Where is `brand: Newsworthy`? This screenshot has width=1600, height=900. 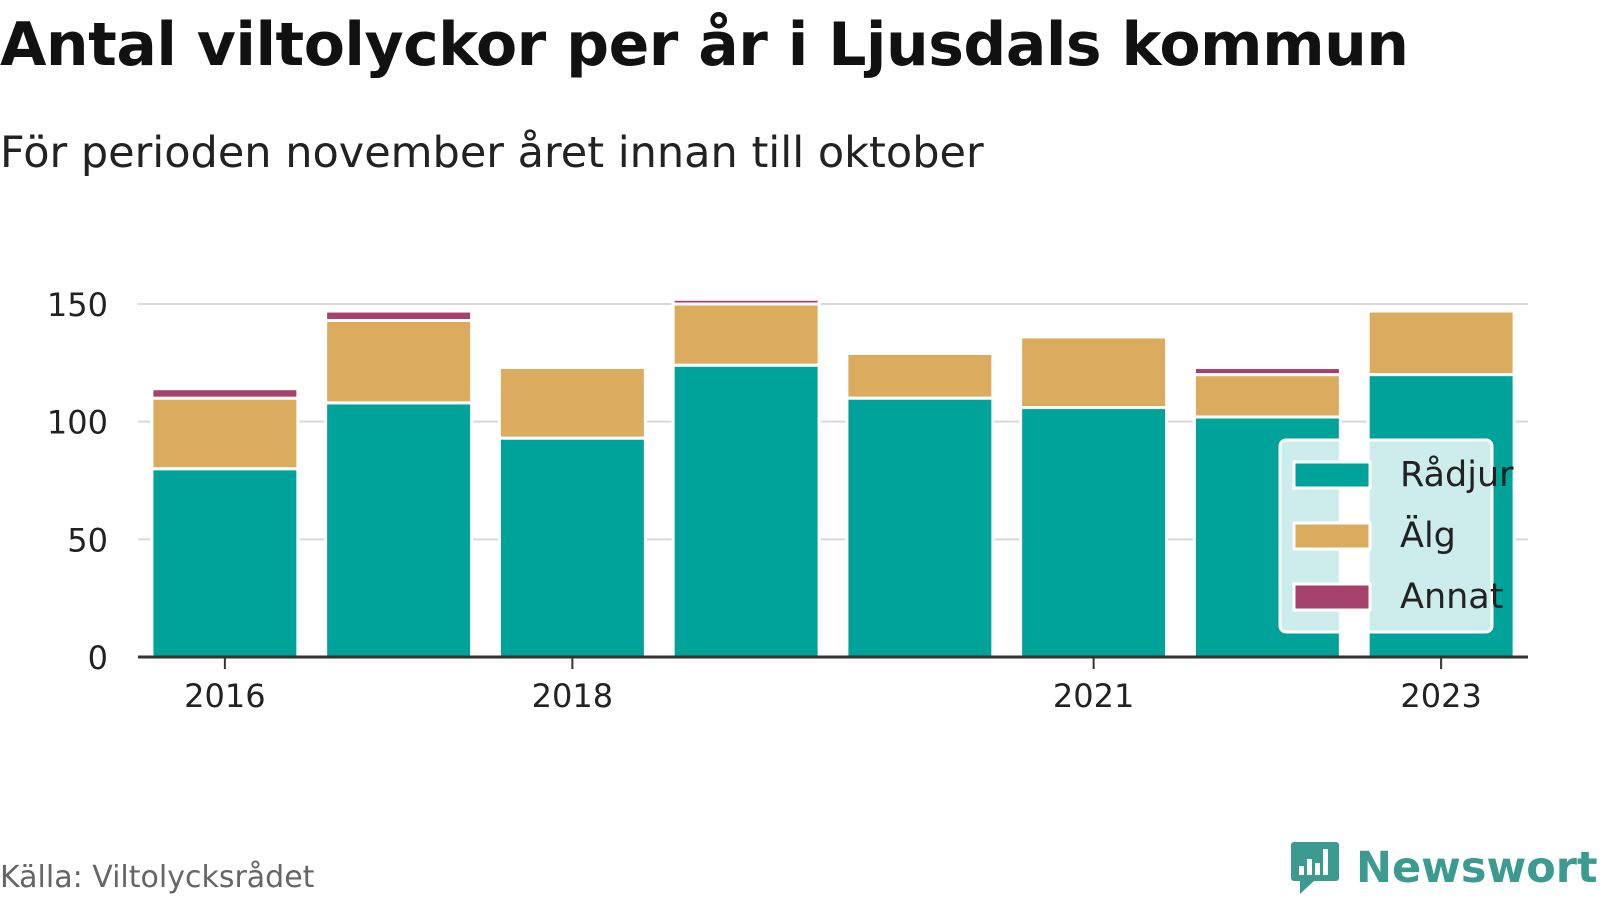
brand: Newsworthy is located at coordinates (1445, 868).